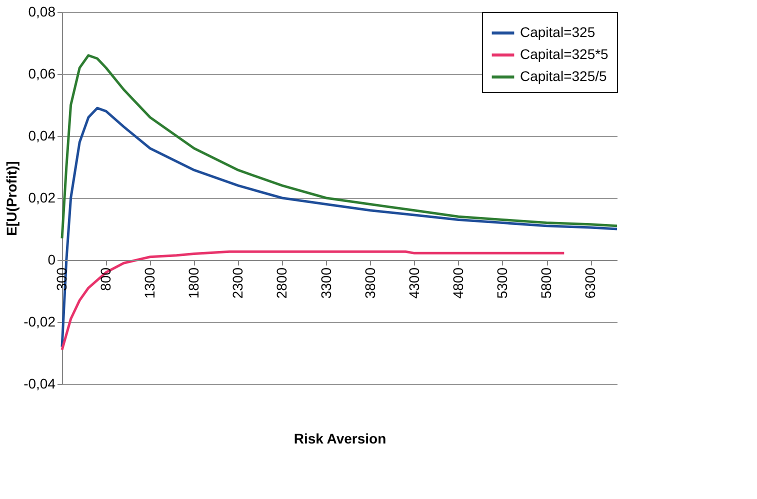  I want to click on legend-label: Capital=325*5, so click(564, 54).